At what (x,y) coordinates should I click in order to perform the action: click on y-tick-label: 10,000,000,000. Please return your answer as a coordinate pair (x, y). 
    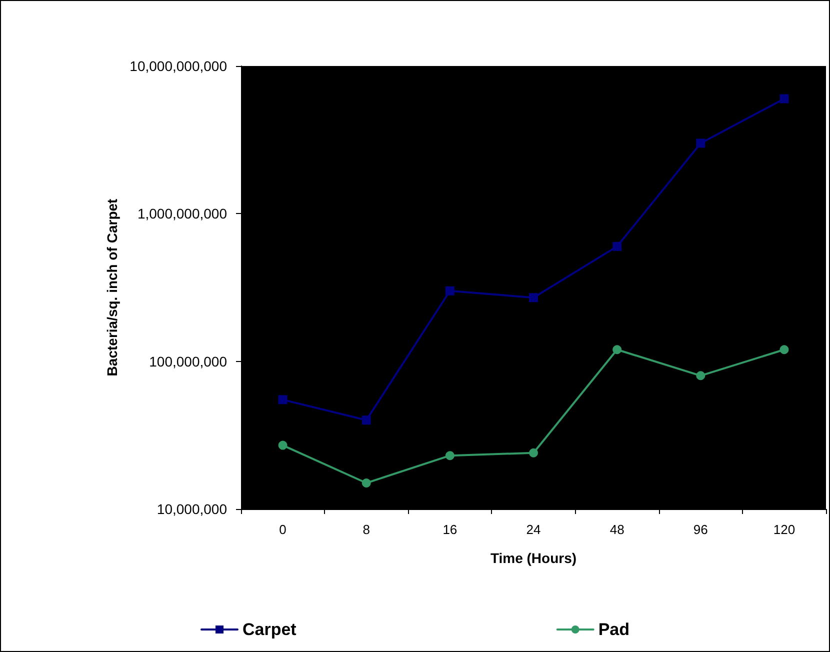
    Looking at the image, I should click on (179, 66).